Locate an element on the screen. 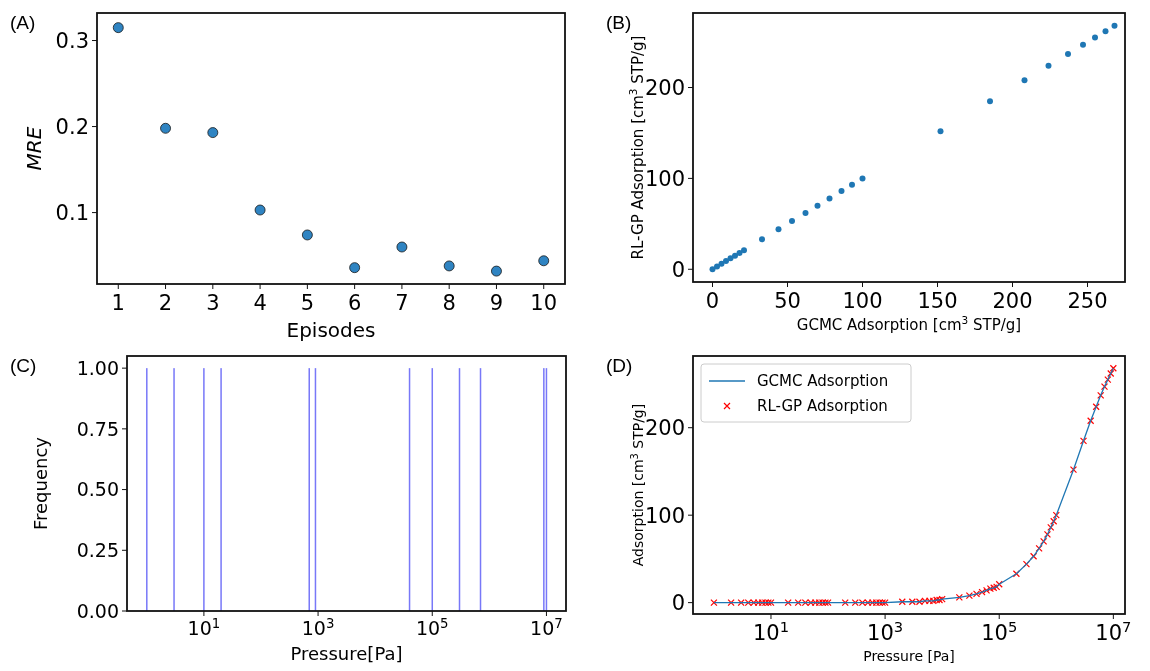 This screenshot has width=1150, height=671. y-axis-title: Frequency is located at coordinates (40, 483).